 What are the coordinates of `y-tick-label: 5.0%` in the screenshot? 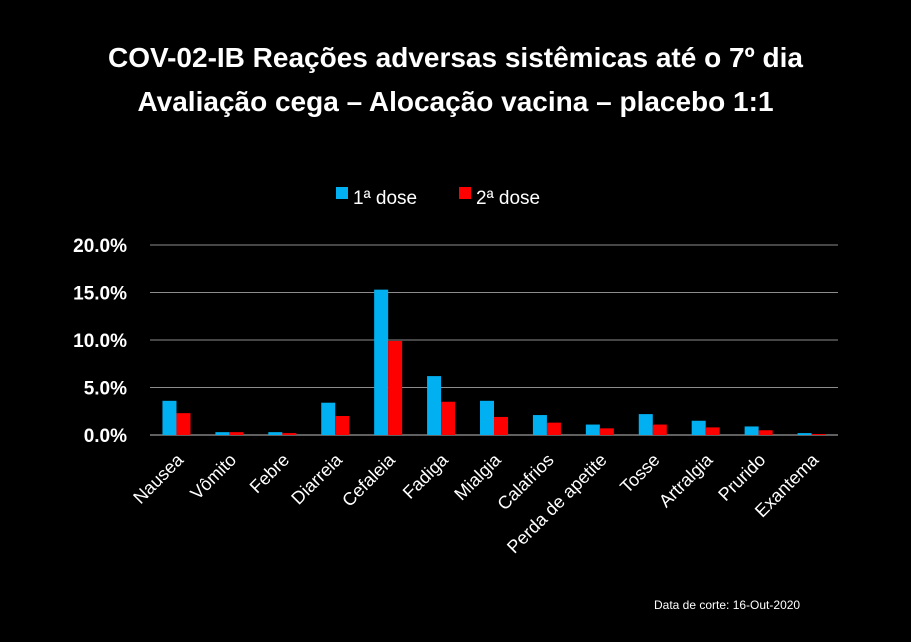 It's located at (105, 389).